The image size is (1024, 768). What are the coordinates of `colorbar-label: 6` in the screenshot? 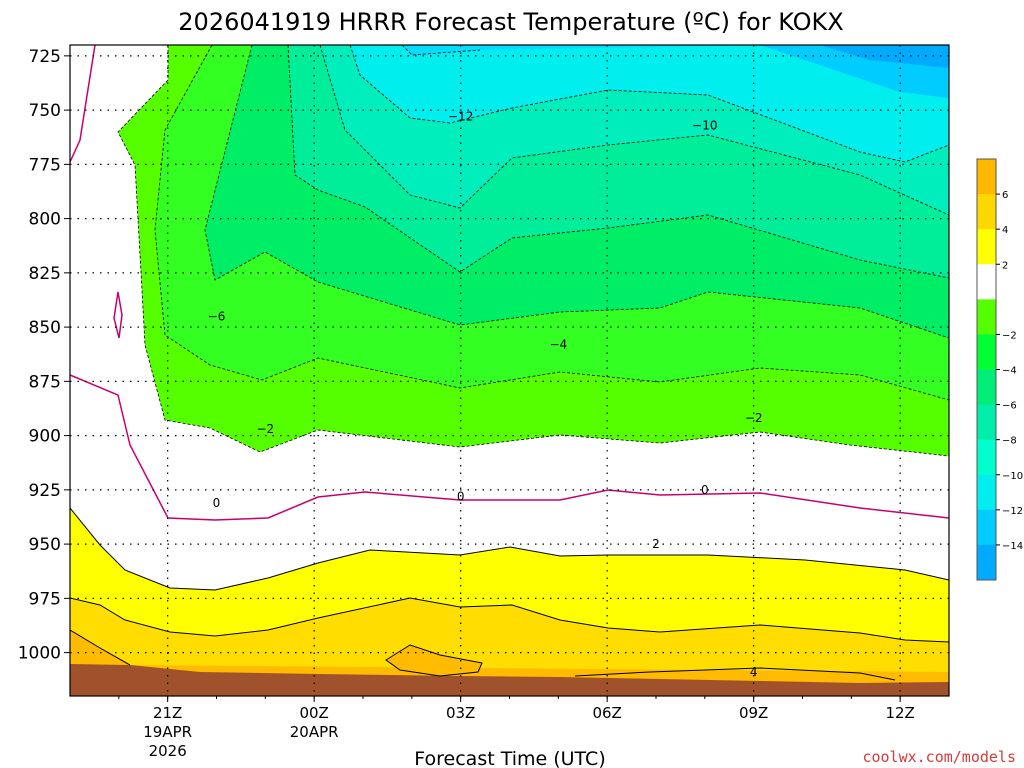 It's located at (1005, 195).